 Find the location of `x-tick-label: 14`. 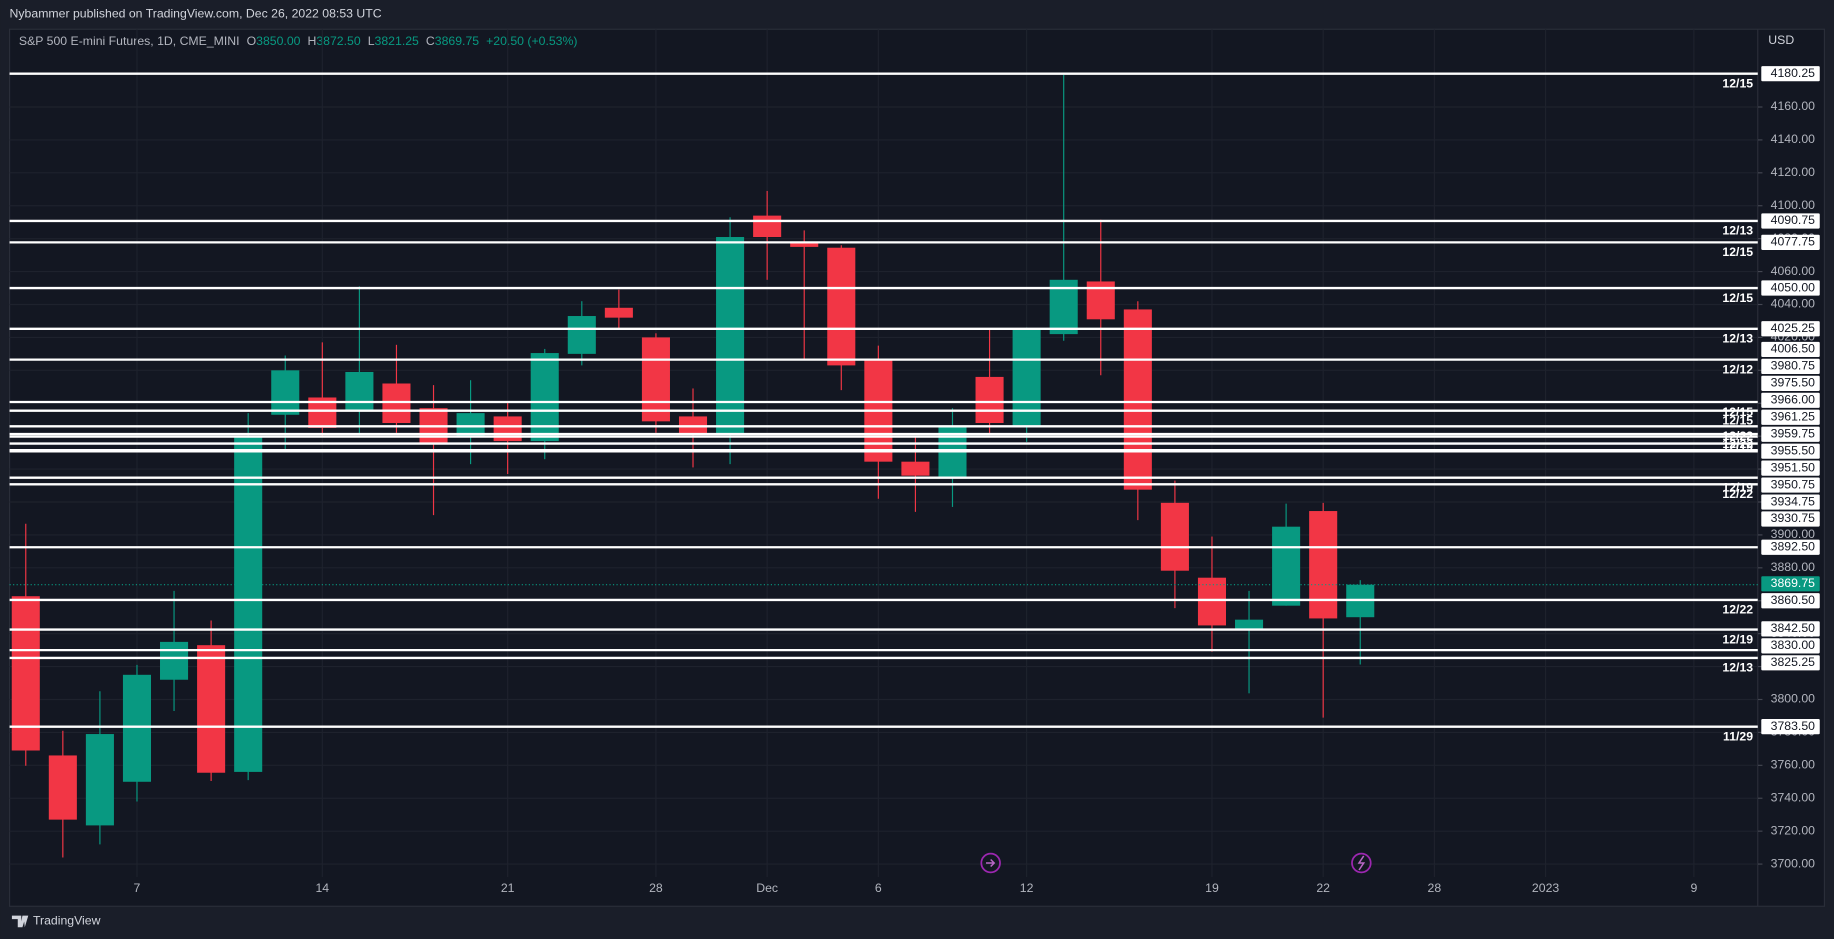

x-tick-label: 14 is located at coordinates (322, 888).